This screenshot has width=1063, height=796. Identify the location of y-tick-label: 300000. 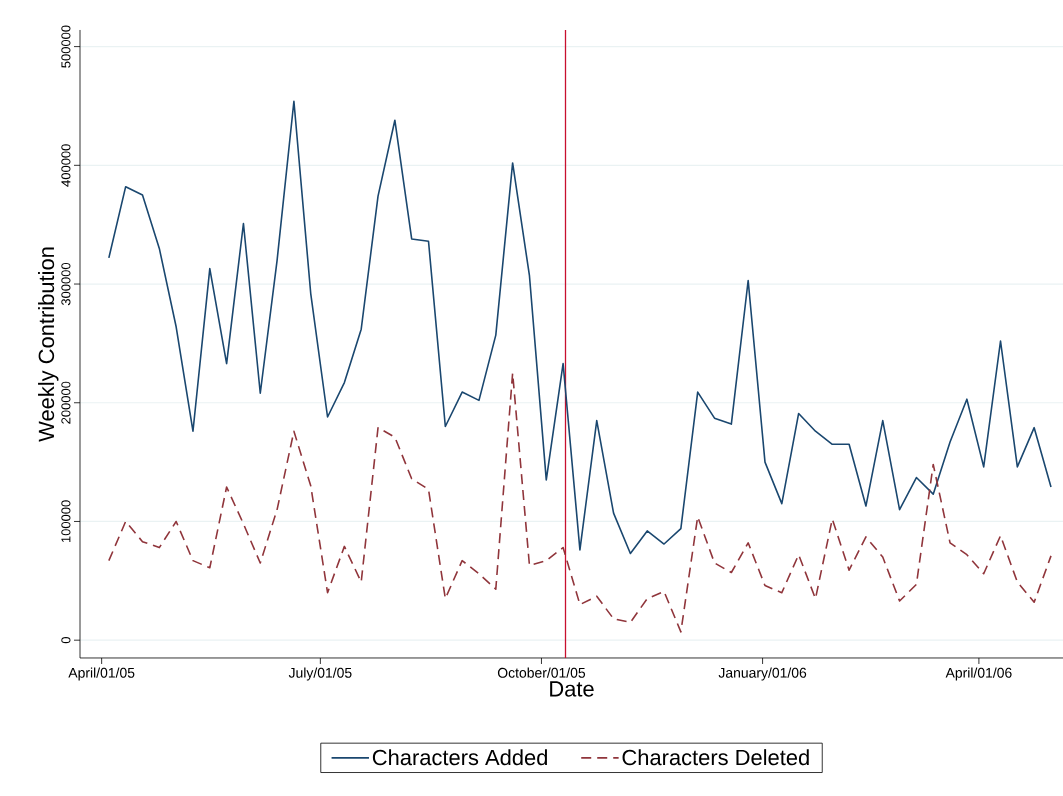
(66, 284).